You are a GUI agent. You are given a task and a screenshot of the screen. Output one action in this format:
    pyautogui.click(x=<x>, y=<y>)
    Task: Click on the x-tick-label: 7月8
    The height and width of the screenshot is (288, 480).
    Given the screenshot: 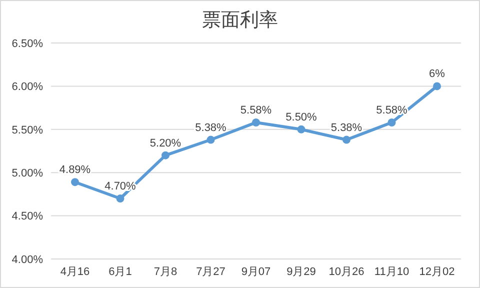 What is the action you would take?
    pyautogui.click(x=166, y=272)
    